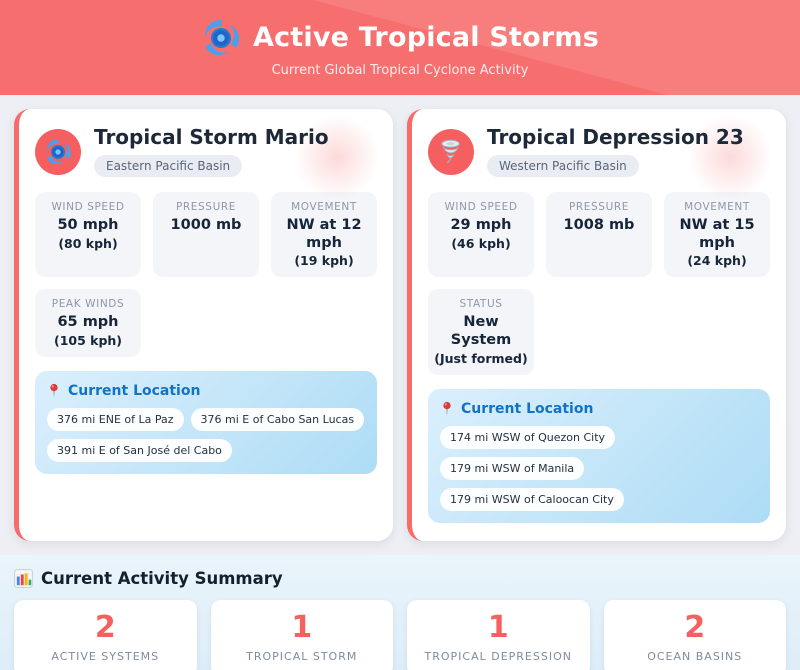 This screenshot has width=800, height=670. I want to click on summary-card-ocean-basins: 2 OCEAN BASINS, so click(694, 634).